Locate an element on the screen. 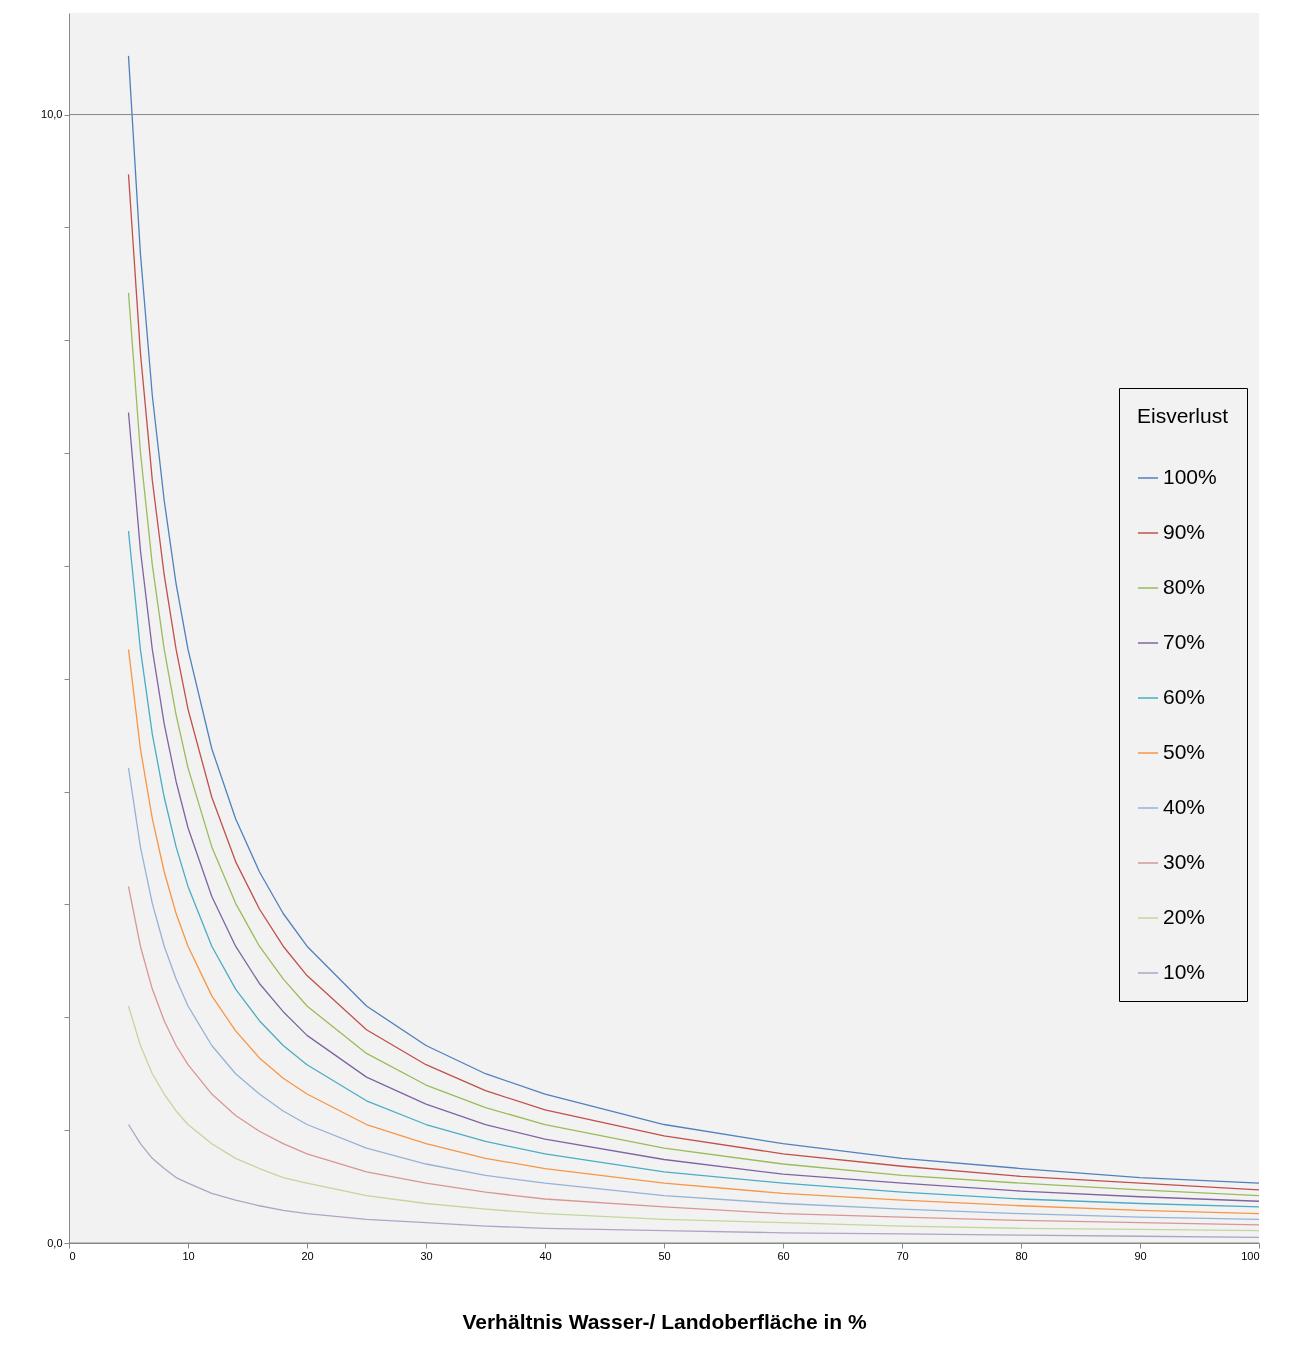 This screenshot has width=1301, height=1354. x-tick-label: 10 is located at coordinates (188, 1255).